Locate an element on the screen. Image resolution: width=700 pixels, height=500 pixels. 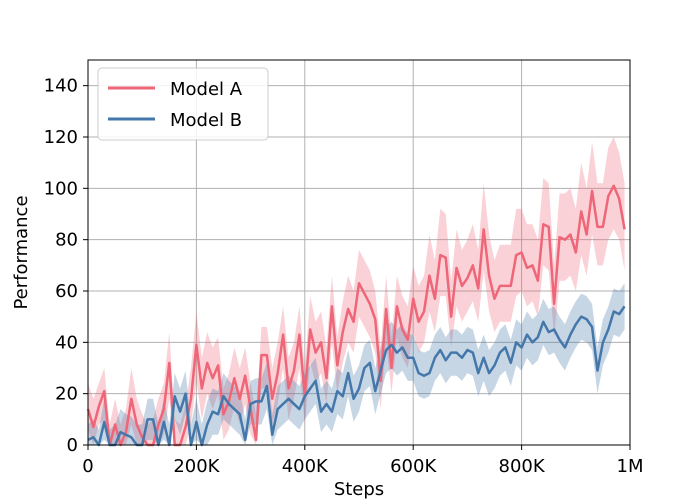
x-tick-label: 200K is located at coordinates (196, 466).